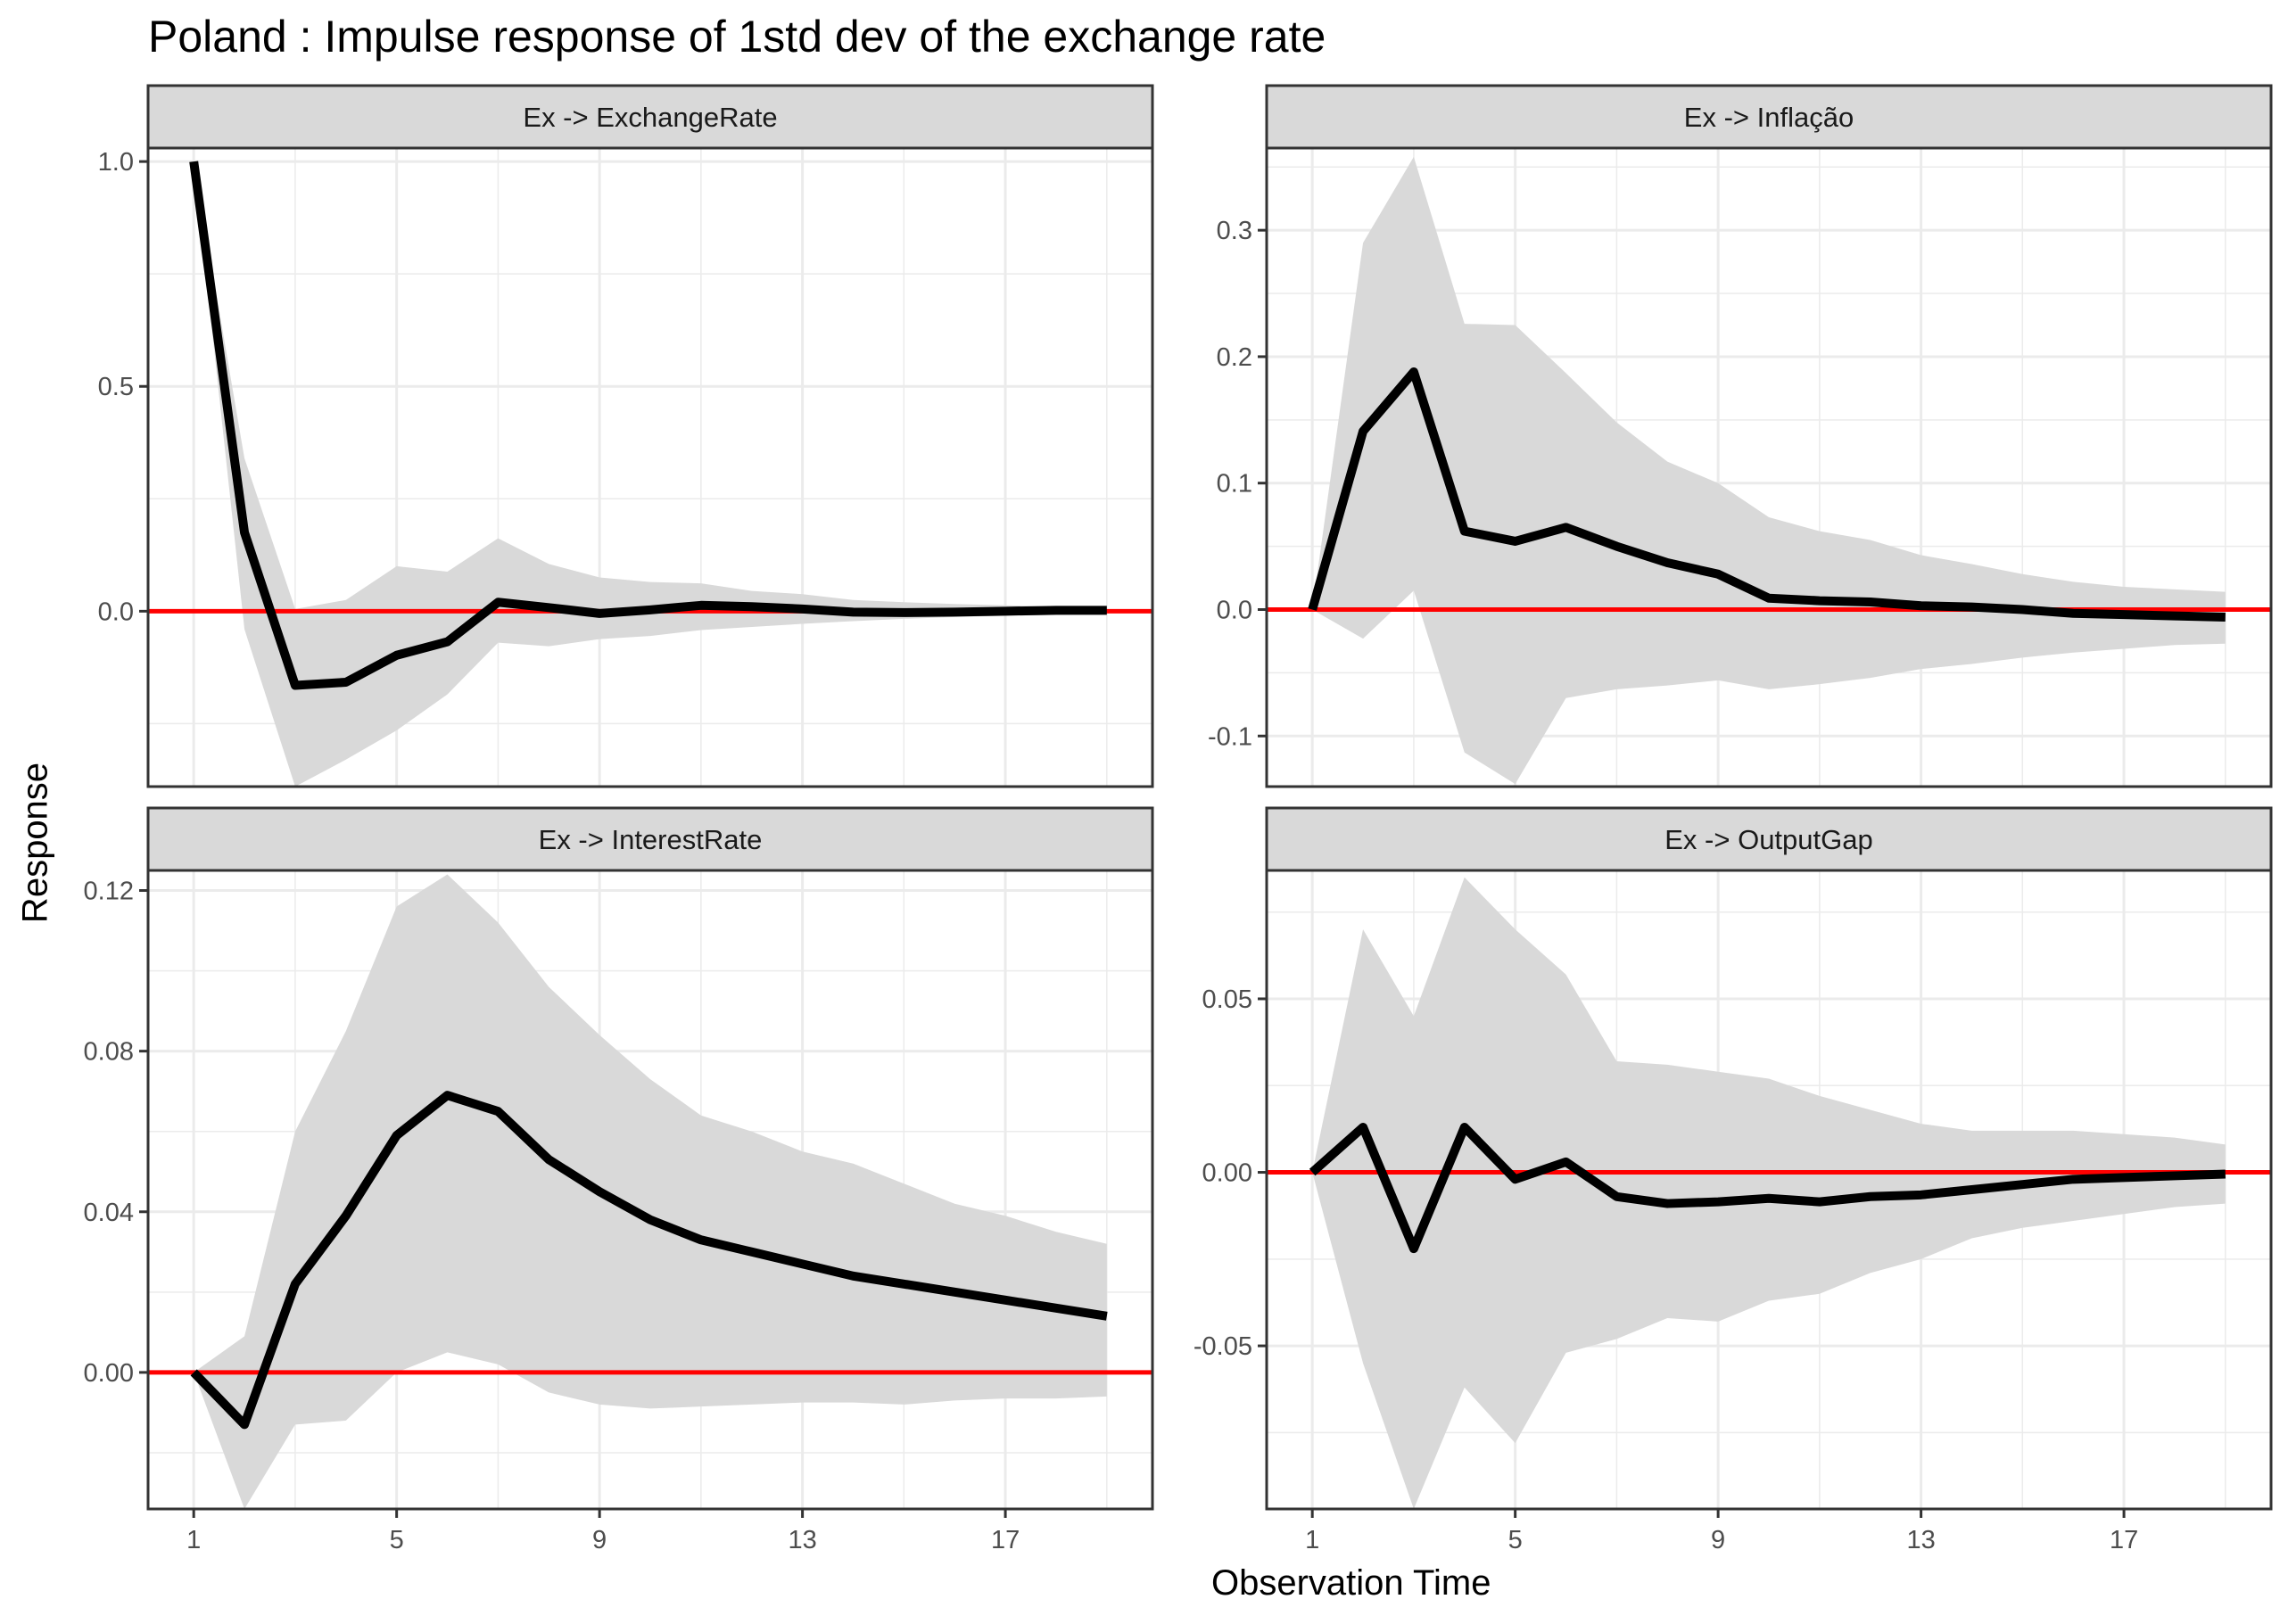 This screenshot has width=2288, height=1624. I want to click on y-tick-label: 1.0, so click(116, 162).